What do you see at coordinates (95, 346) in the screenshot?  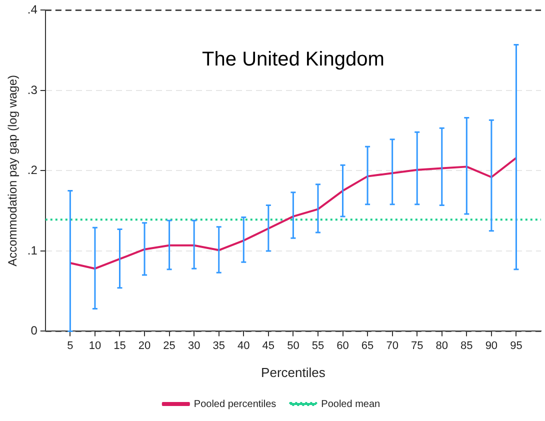 I see `x-tick-label: 10` at bounding box center [95, 346].